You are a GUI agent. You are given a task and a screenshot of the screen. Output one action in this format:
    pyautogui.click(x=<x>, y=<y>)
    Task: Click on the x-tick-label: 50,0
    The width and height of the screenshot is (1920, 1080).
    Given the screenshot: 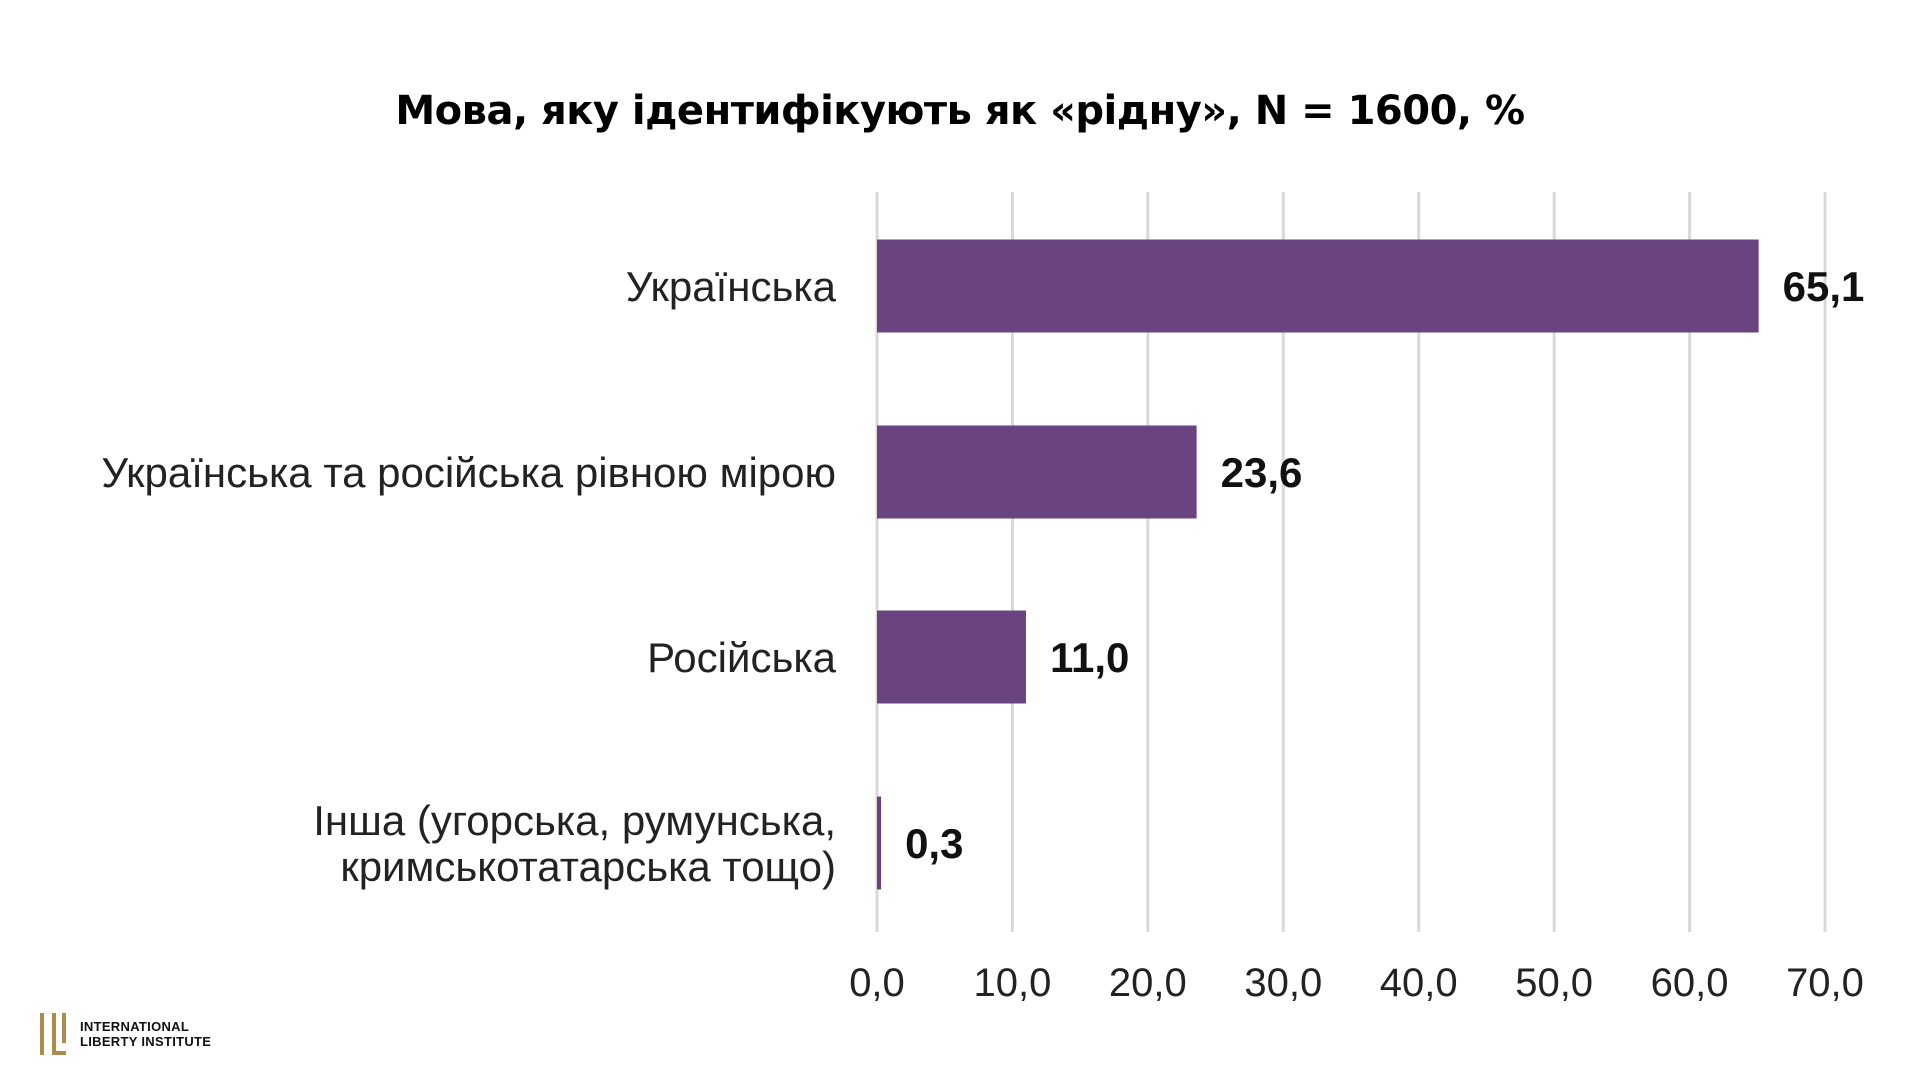 What is the action you would take?
    pyautogui.click(x=1554, y=983)
    